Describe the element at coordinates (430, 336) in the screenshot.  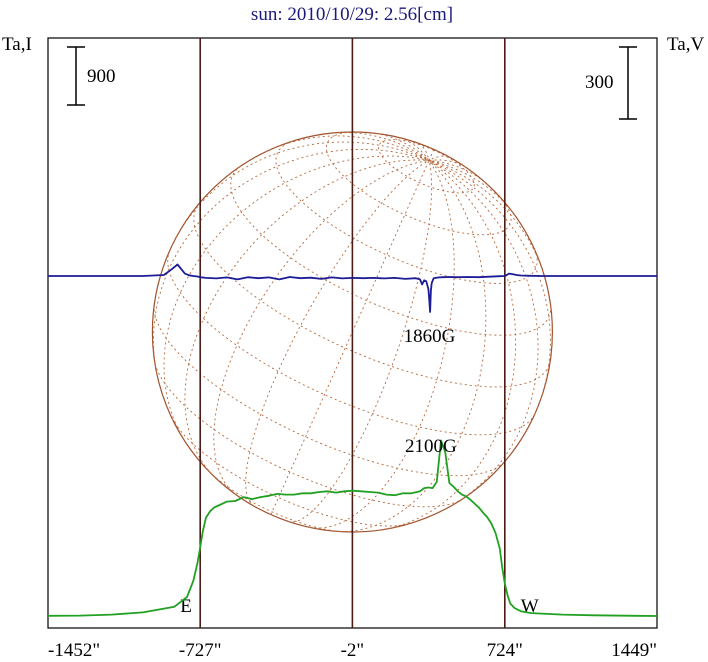
I see `field-strength-annotation: 1860G` at that location.